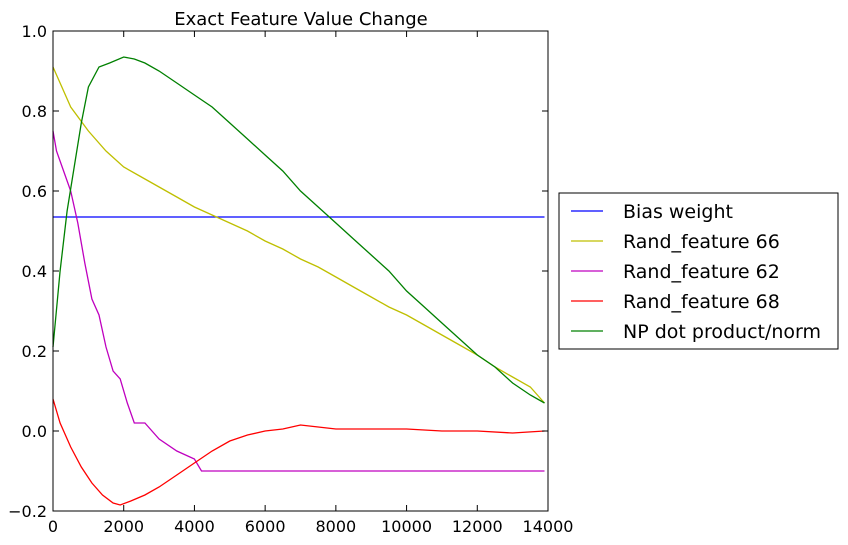 The image size is (848, 545). Describe the element at coordinates (34, 111) in the screenshot. I see `y-tick-label: 0.8` at that location.